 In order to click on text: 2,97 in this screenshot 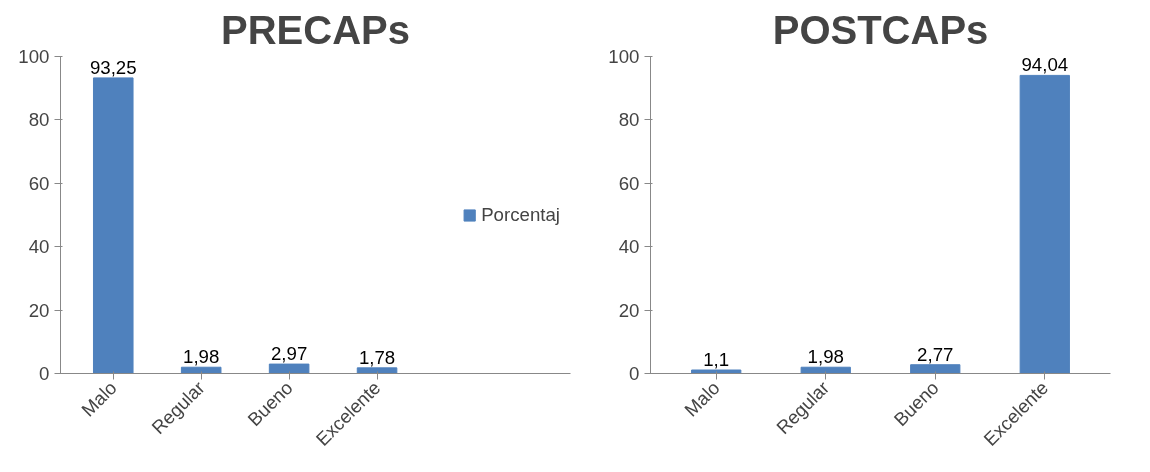, I will do `click(289, 354)`.